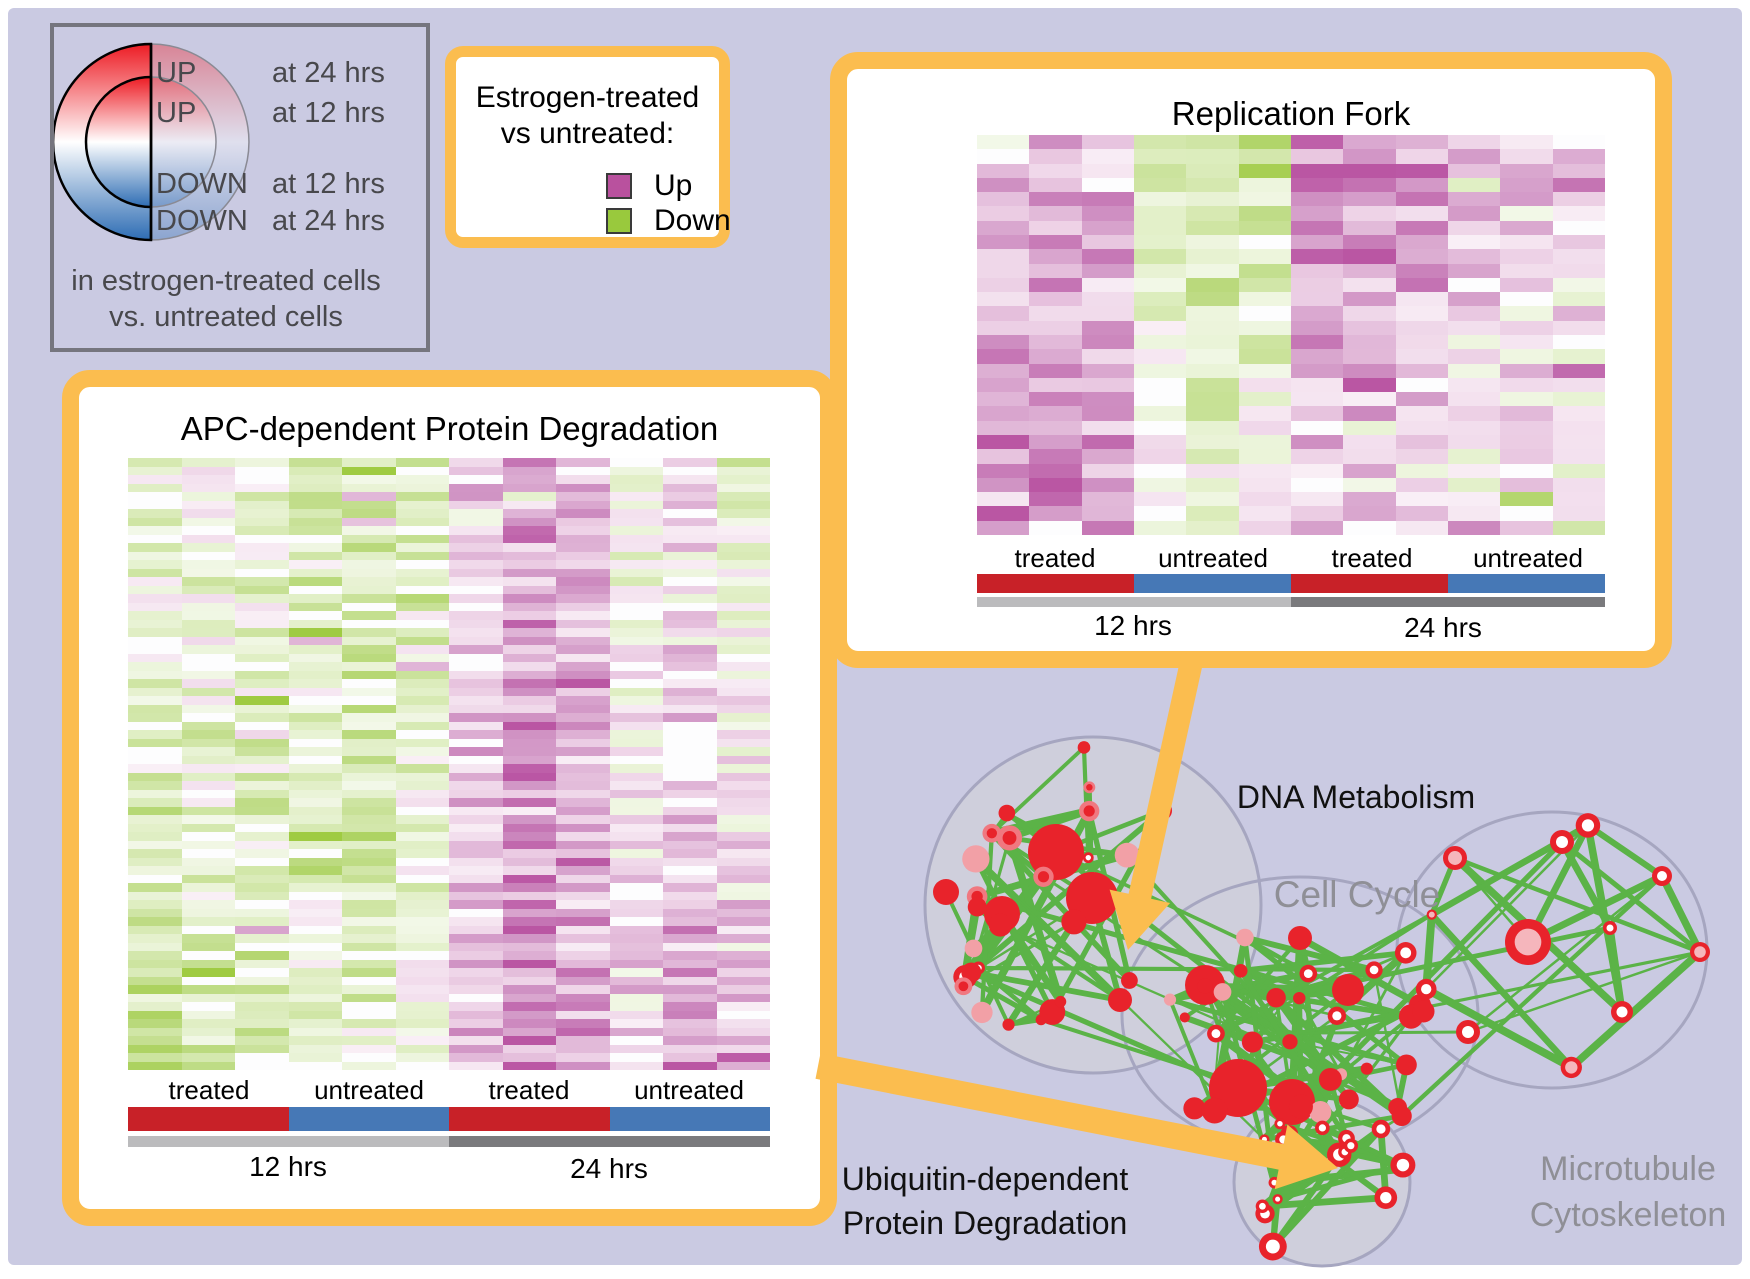 The image size is (1750, 1279). I want to click on apc-group-label-3: treated, so click(529, 1090).